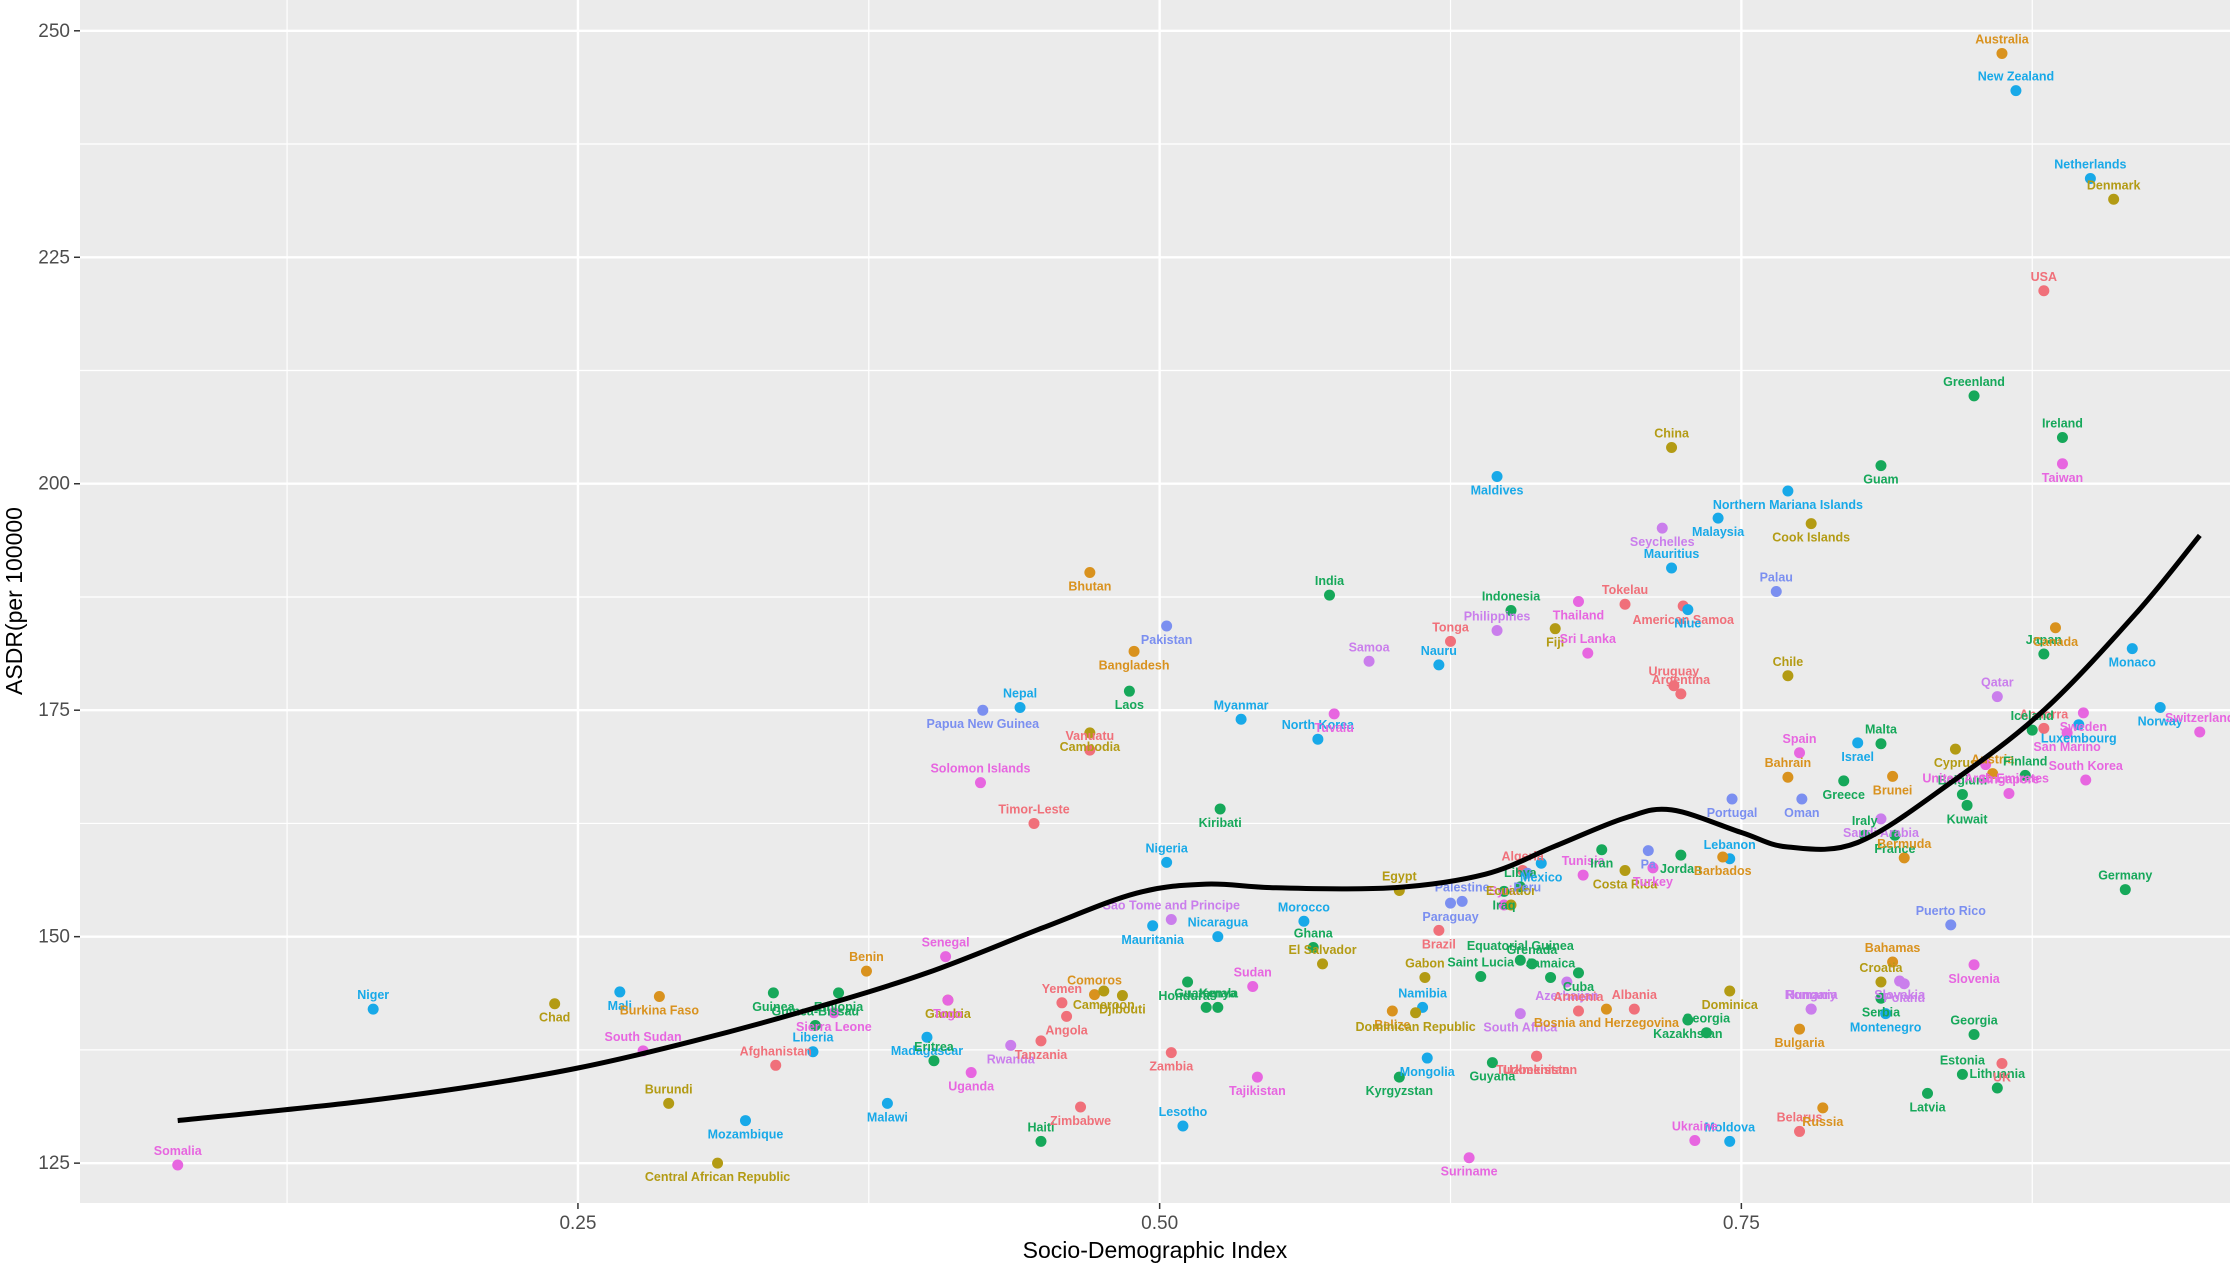 The width and height of the screenshot is (2230, 1268). I want to click on data-label: Burundi, so click(669, 1089).